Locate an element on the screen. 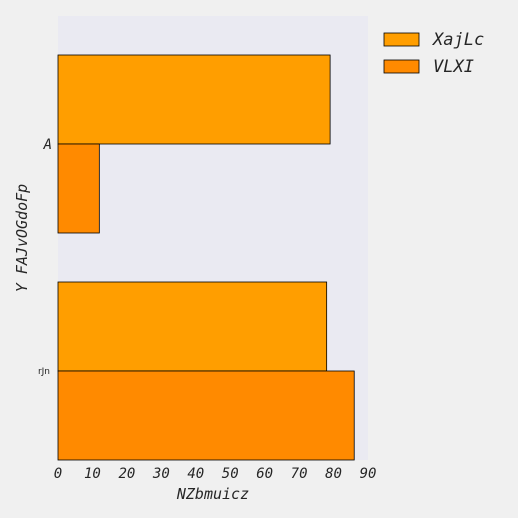 This screenshot has width=518, height=518. x-tick-label-10: 10 is located at coordinates (92, 474).